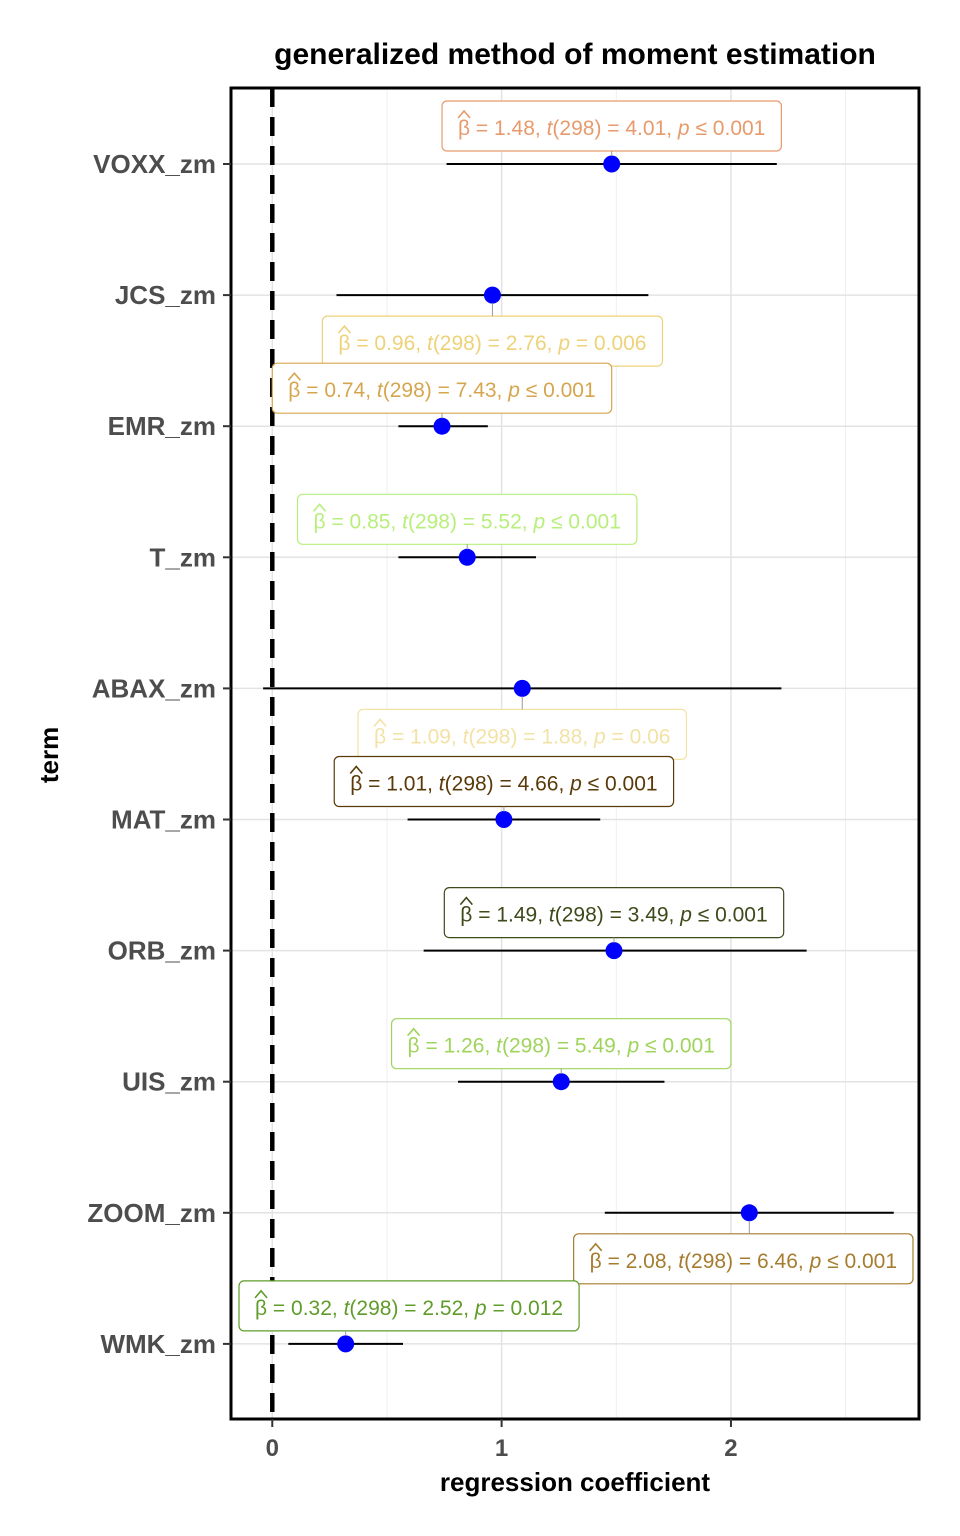 This screenshot has width=960, height=1536. Describe the element at coordinates (272, 1448) in the screenshot. I see `x-tick-label: 0` at that location.